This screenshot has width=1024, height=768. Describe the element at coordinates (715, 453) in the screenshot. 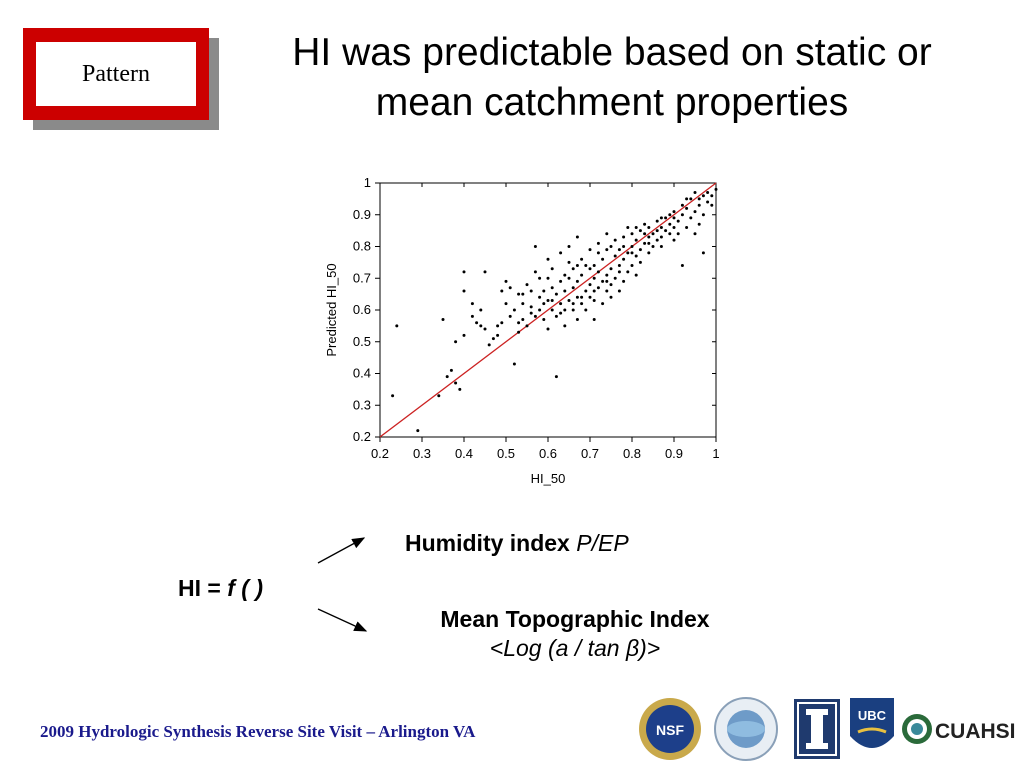

I see `x-tick-label: 1` at that location.